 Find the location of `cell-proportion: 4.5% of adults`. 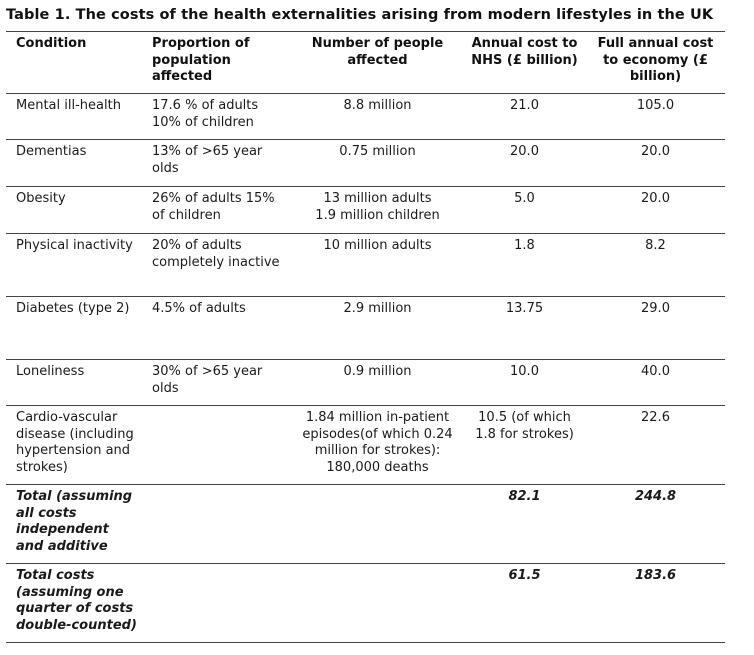

cell-proportion: 4.5% of adults is located at coordinates (199, 308).